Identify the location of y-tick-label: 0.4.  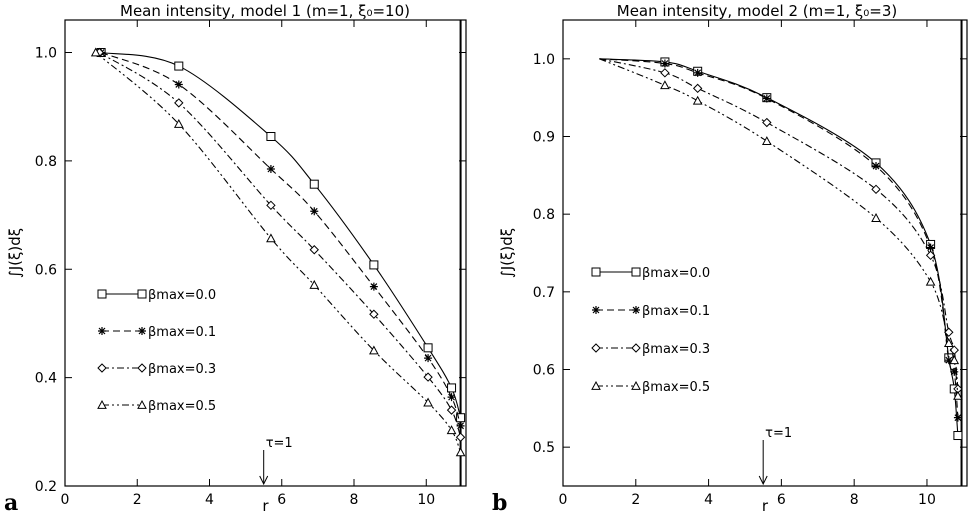
(46, 379).